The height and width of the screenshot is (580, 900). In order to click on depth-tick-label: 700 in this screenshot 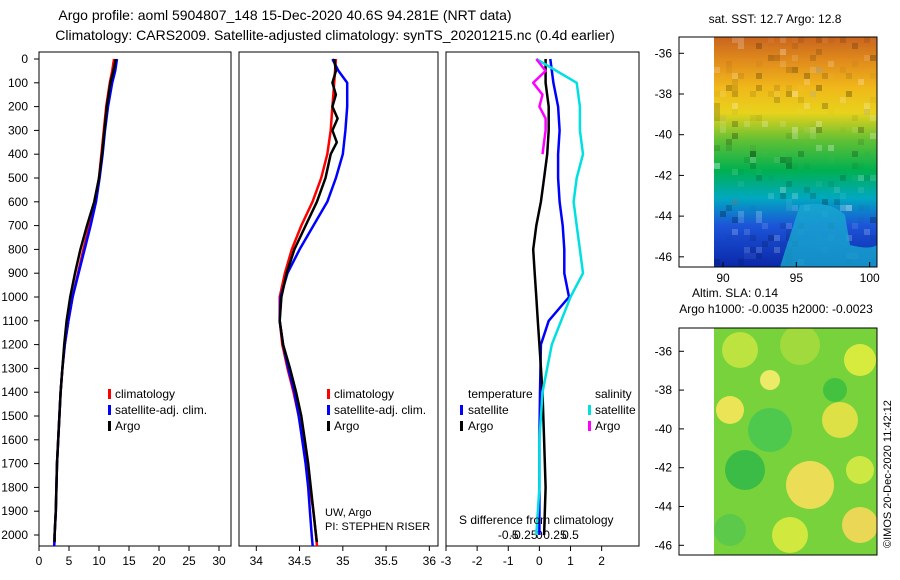, I will do `click(18, 226)`.